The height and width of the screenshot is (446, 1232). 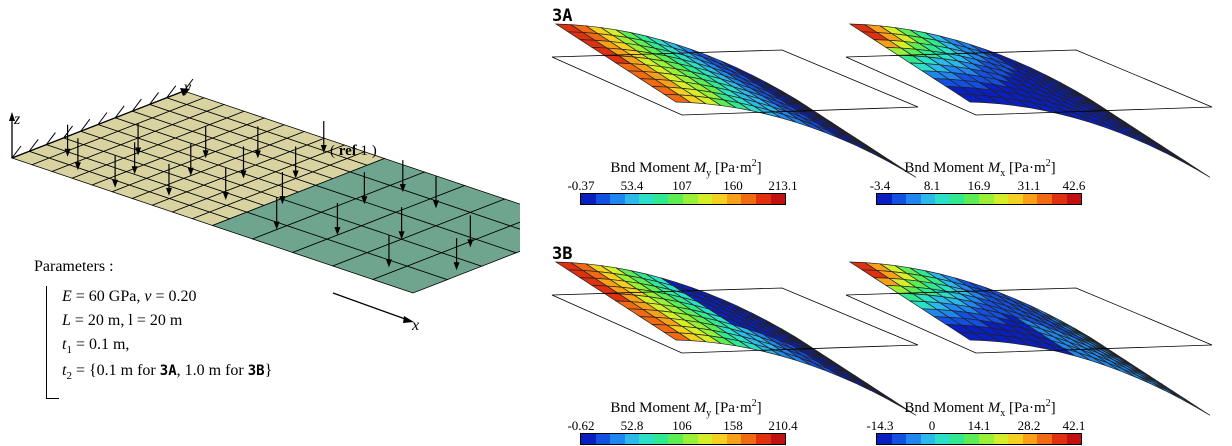 I want to click on param-line-material: E = 60 GPa, ν = 0.20, so click(x=129, y=297).